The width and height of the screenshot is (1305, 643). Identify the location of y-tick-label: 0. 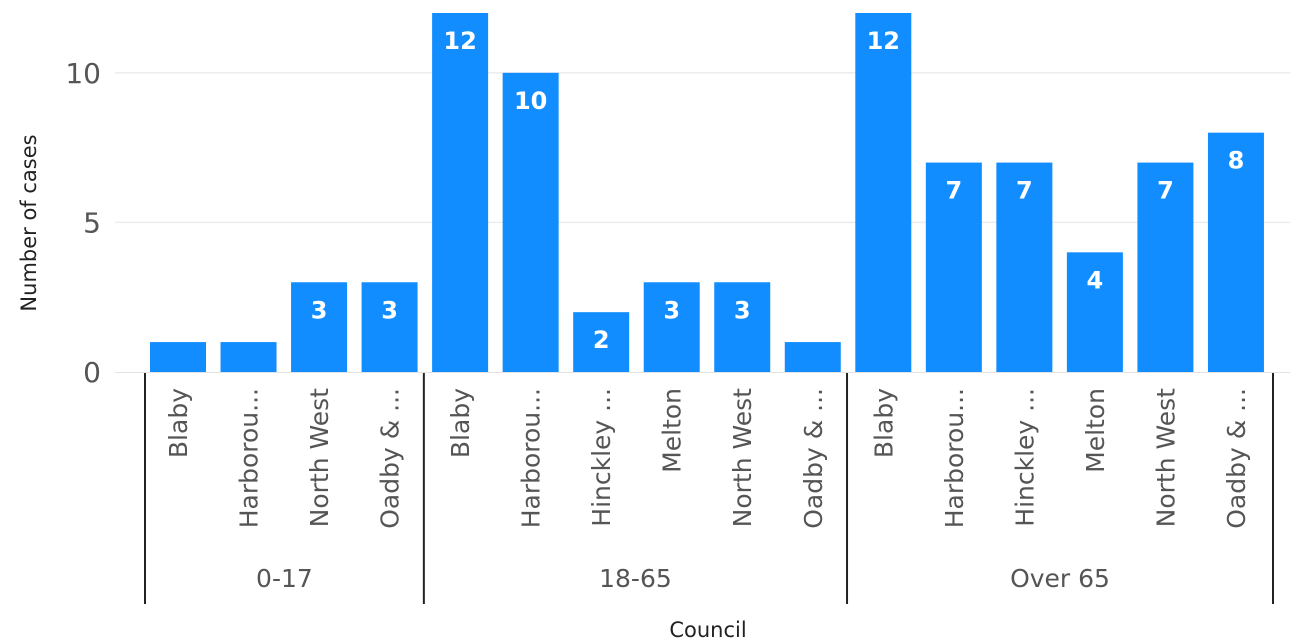
(92, 372).